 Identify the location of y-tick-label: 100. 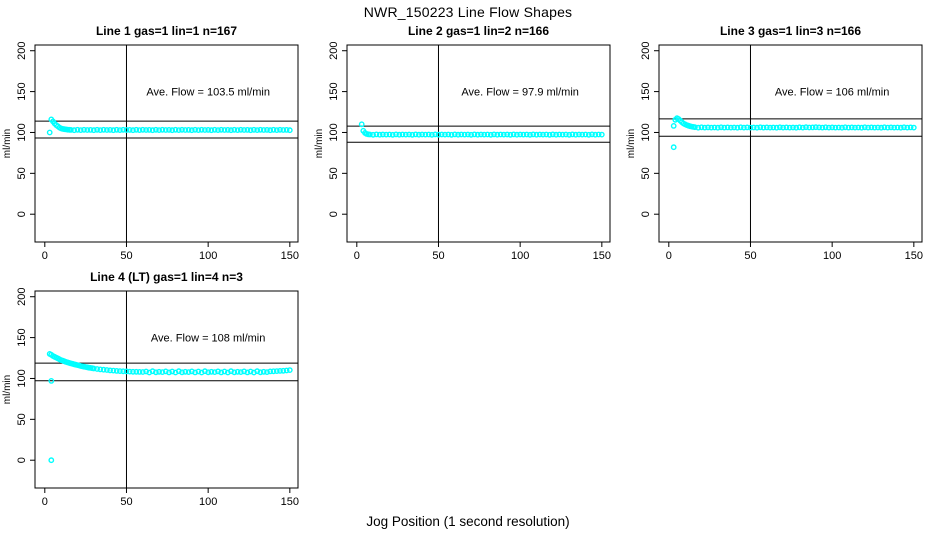
(22, 378).